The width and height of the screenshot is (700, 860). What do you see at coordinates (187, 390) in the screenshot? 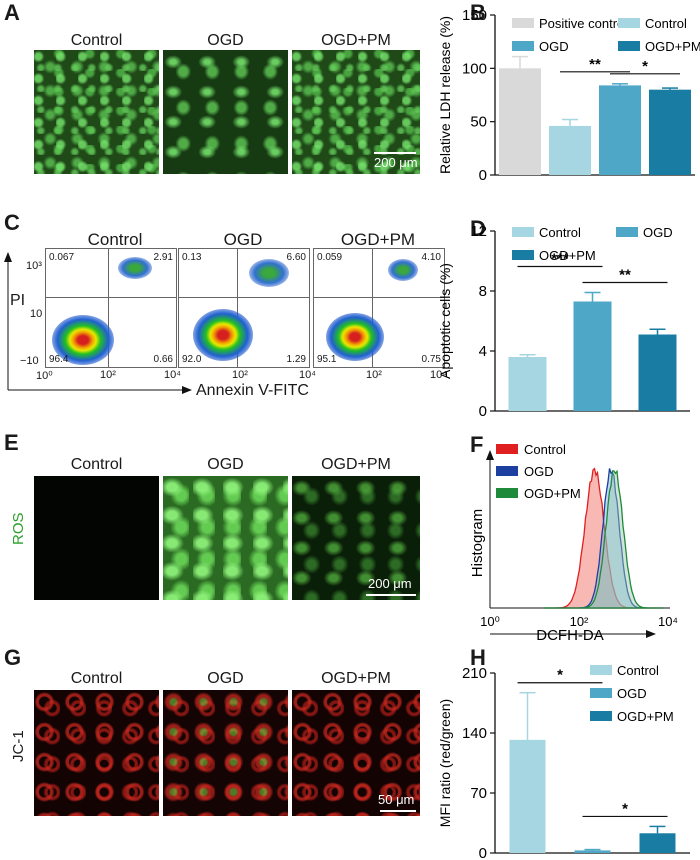
I see `x-arrow-head` at bounding box center [187, 390].